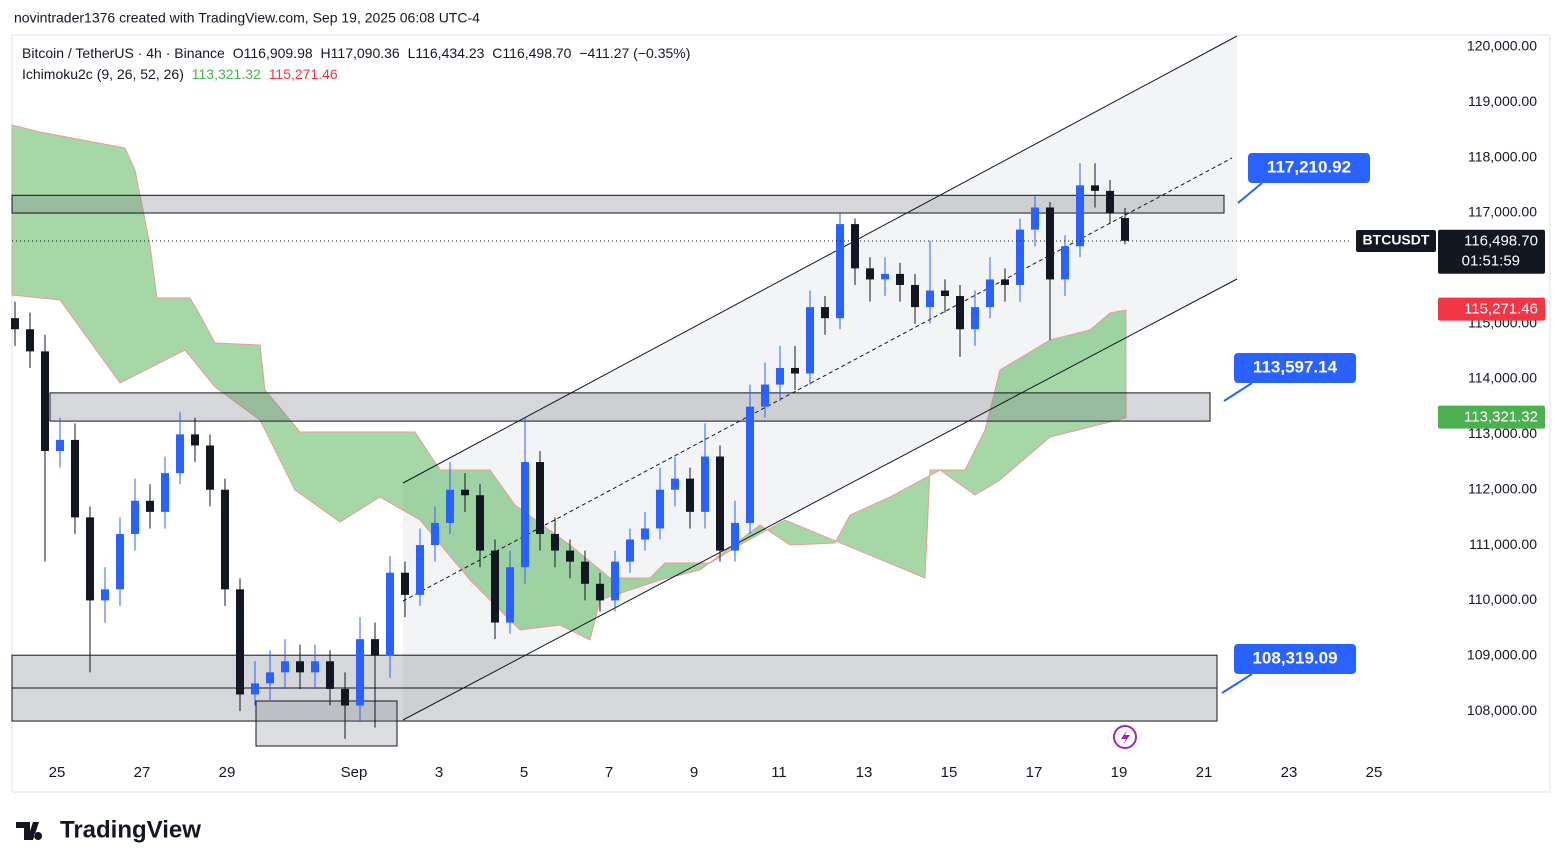 Image resolution: width=1563 pixels, height=868 pixels. What do you see at coordinates (1502, 599) in the screenshot?
I see `y-tick-label: 110,000.00` at bounding box center [1502, 599].